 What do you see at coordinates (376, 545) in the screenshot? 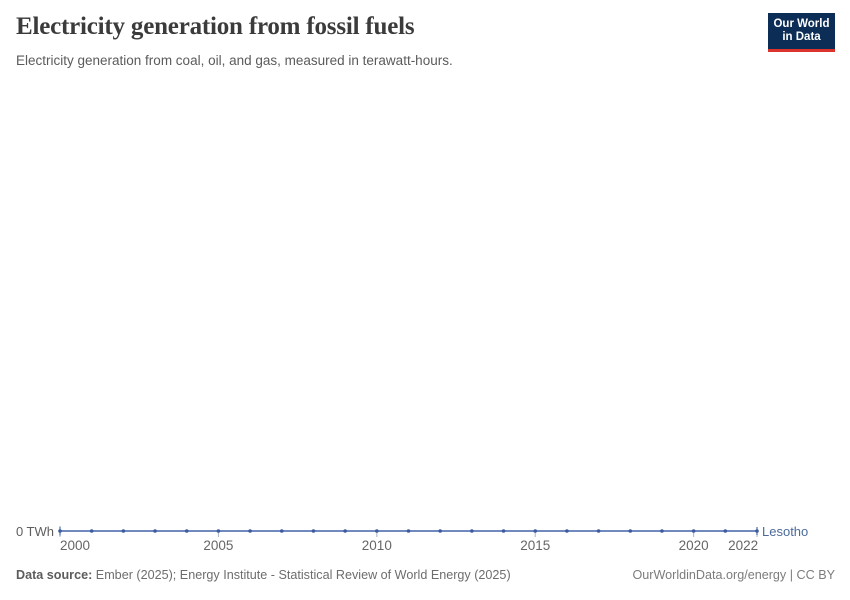
I see `x-tick-label: 2010` at bounding box center [376, 545].